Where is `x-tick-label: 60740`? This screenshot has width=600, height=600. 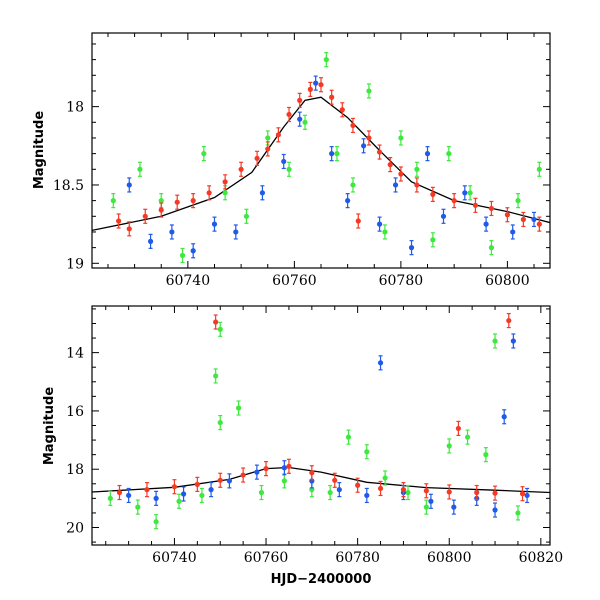 x-tick-label: 60740 is located at coordinates (188, 281).